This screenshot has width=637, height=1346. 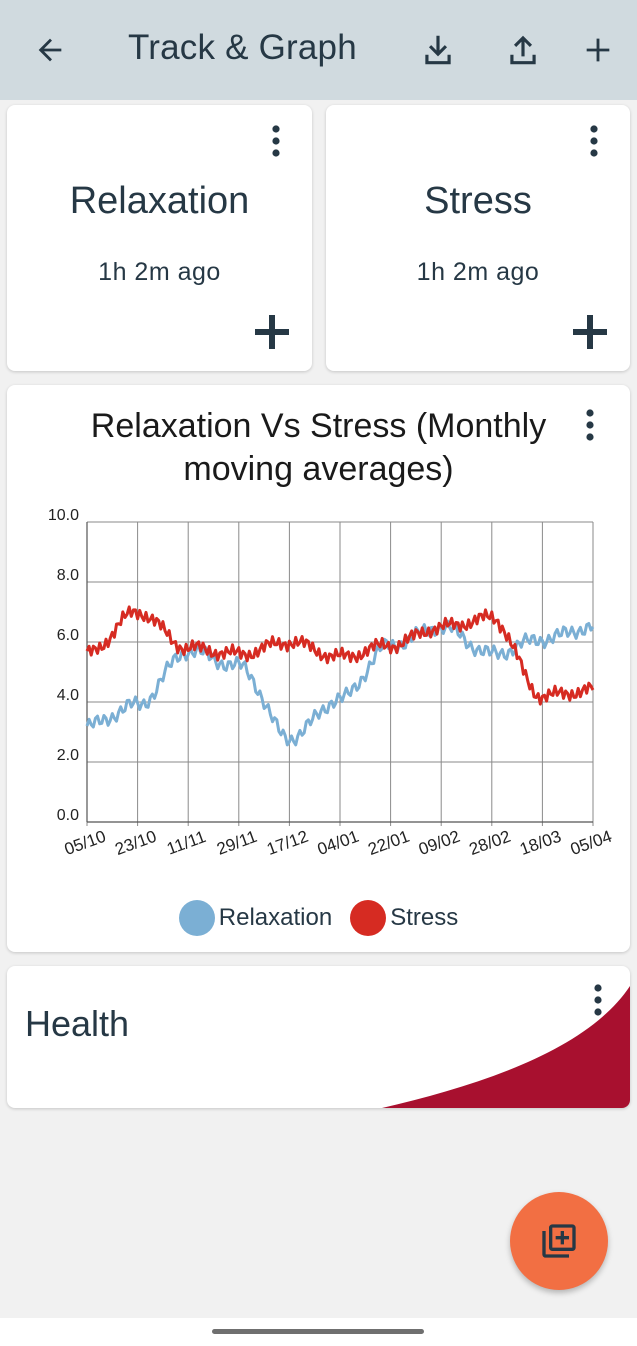 What do you see at coordinates (540, 843) in the screenshot?
I see `x-tick-label: 18/03` at bounding box center [540, 843].